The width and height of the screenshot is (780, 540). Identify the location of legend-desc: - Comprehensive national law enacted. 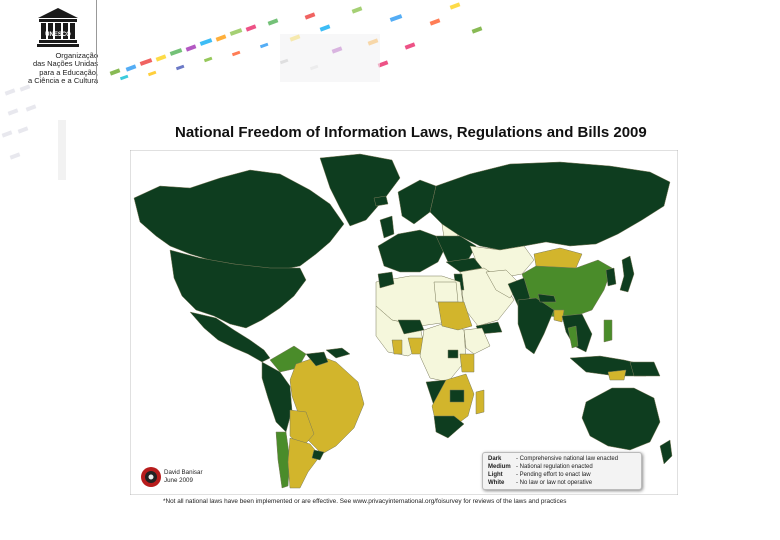
(567, 459).